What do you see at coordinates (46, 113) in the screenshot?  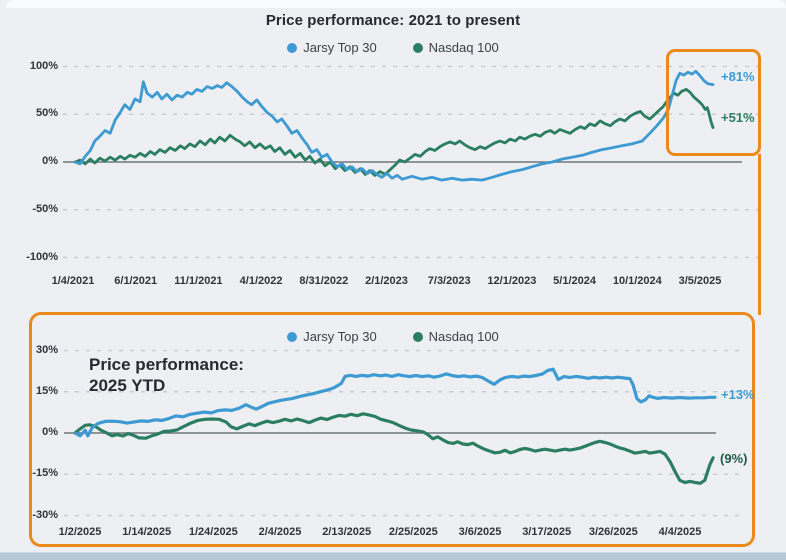 I see `y-tick-label: 50%` at bounding box center [46, 113].